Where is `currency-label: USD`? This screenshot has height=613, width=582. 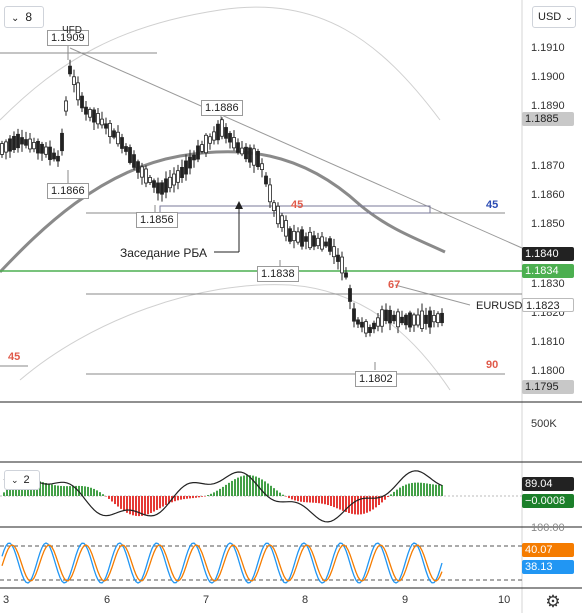
currency-label: USD is located at coordinates (550, 17).